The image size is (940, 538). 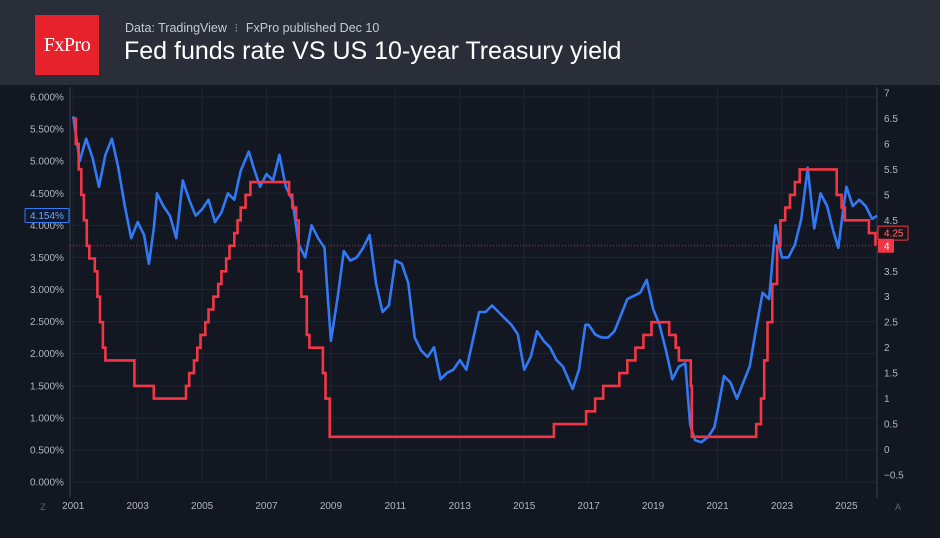 What do you see at coordinates (897, 507) in the screenshot?
I see `auto-scale-button: A` at bounding box center [897, 507].